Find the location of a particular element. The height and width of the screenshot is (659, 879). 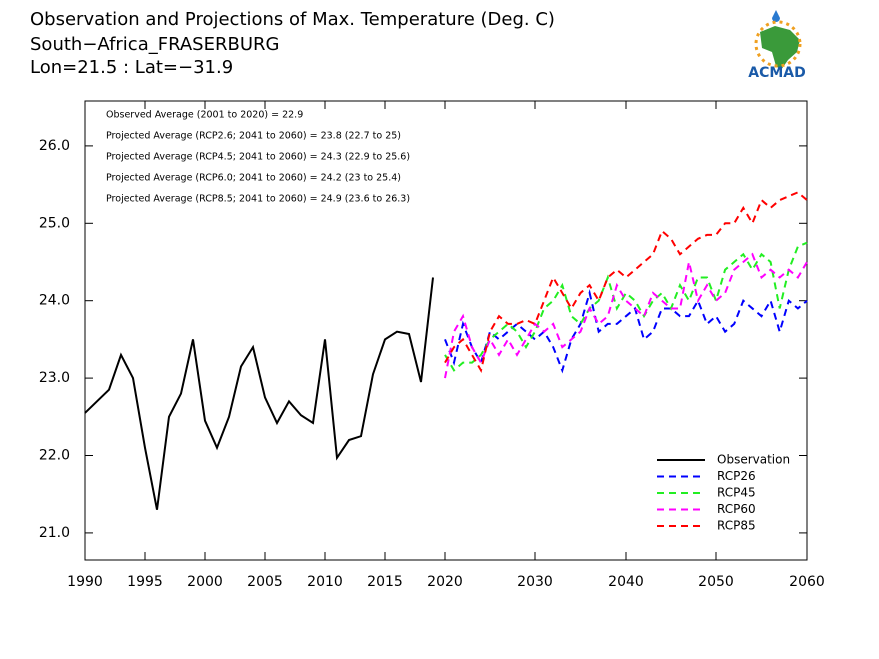

x-tick-label: 2040 is located at coordinates (626, 582).